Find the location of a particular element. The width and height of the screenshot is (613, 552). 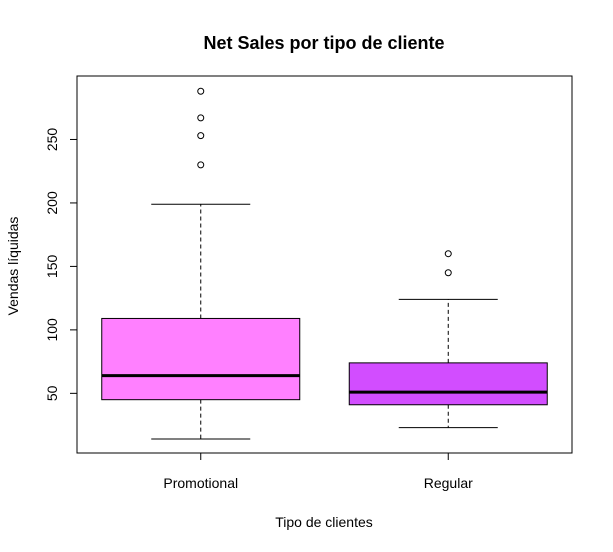

y-tick-label: 250 is located at coordinates (52, 140).